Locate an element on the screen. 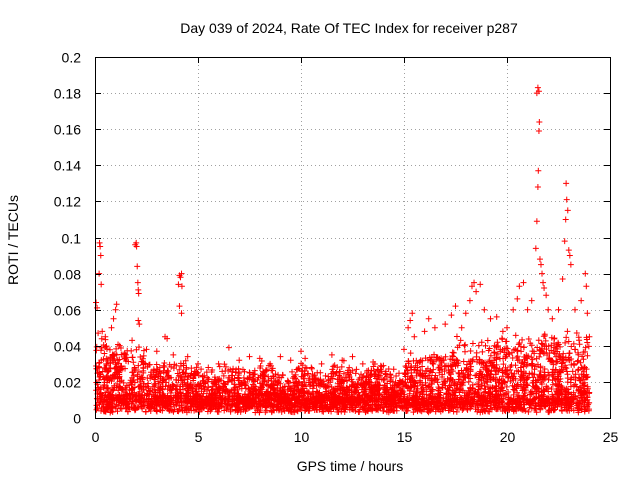 The width and height of the screenshot is (640, 480). x-tick-labels: 0 5 10 15 20 25 is located at coordinates (355, 437).